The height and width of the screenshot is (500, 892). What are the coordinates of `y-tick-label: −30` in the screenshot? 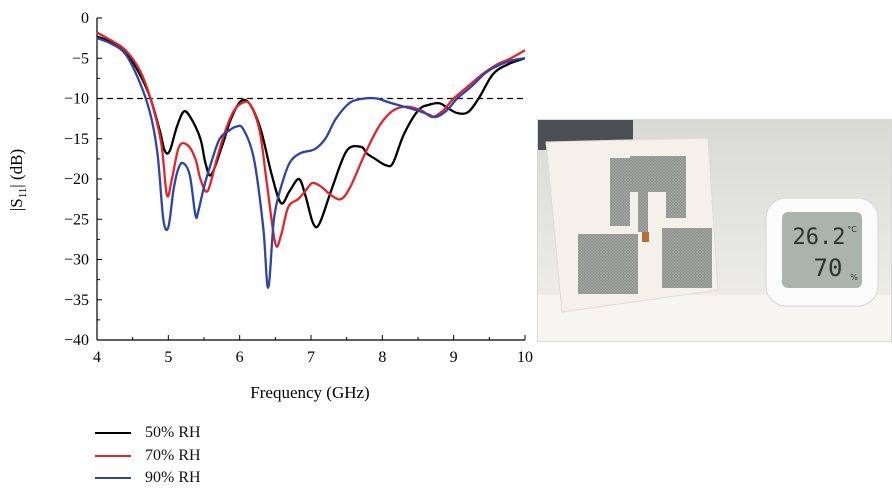 It's located at (76, 260).